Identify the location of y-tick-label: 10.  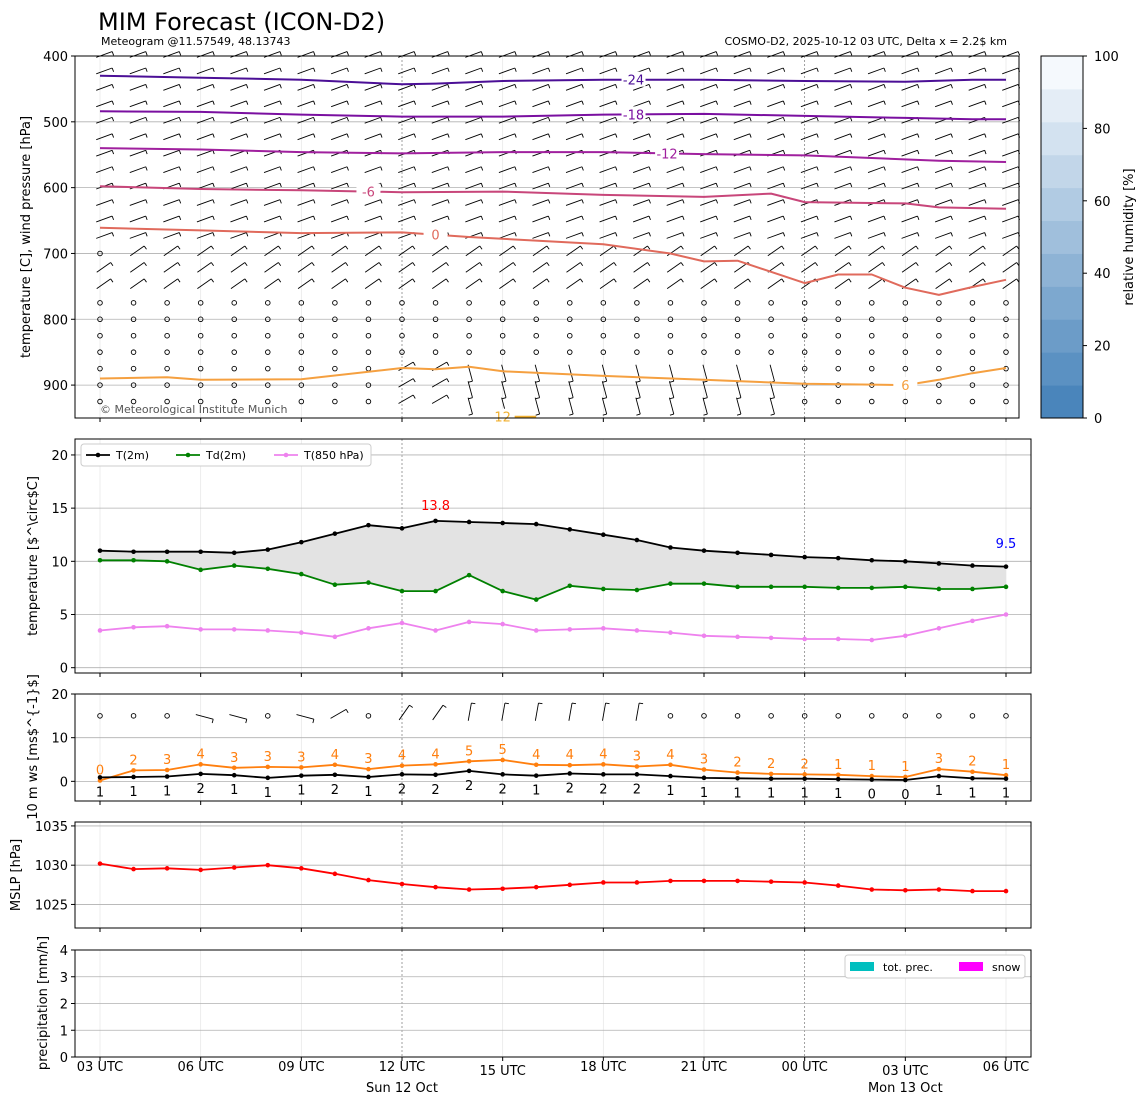
(59, 739).